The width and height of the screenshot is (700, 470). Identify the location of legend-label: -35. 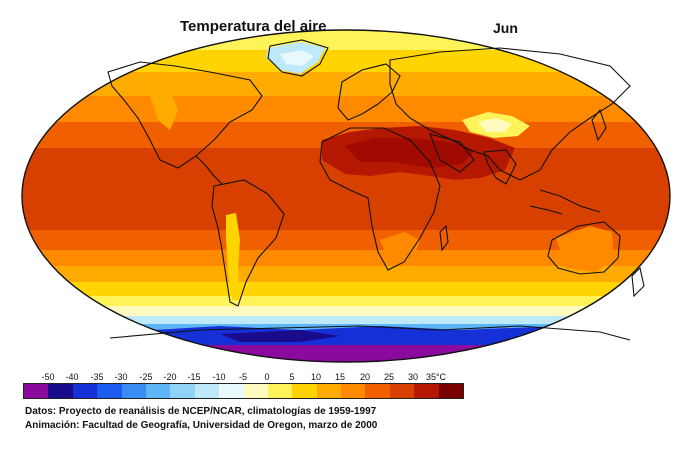
(97, 377).